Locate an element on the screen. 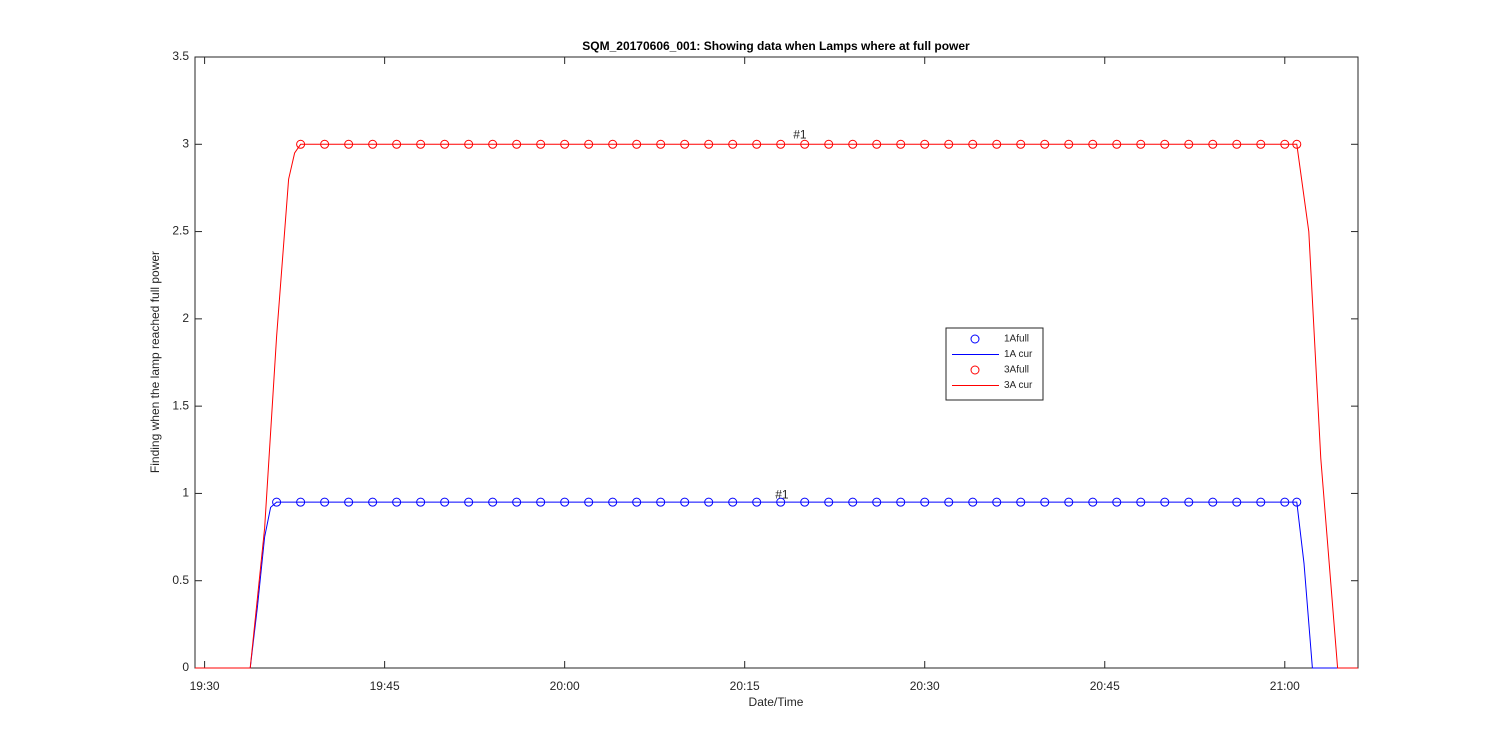 This screenshot has height=750, width=1500. y-tick-label: 2.5 is located at coordinates (180, 231).